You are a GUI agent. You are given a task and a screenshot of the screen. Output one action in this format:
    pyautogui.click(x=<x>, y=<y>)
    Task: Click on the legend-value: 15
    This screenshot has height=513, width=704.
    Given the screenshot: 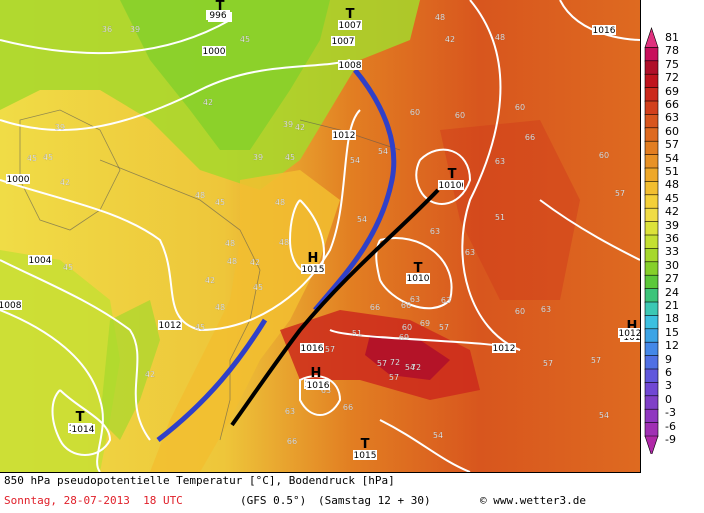 What is the action you would take?
    pyautogui.click(x=672, y=332)
    